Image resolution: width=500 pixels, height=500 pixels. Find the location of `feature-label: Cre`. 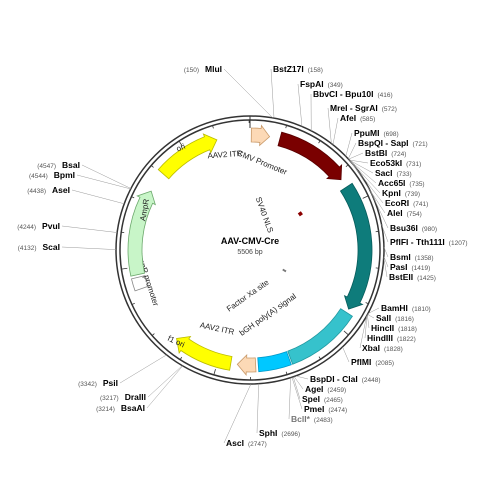

feature-label: Cre is located at coordinates (331, 234).